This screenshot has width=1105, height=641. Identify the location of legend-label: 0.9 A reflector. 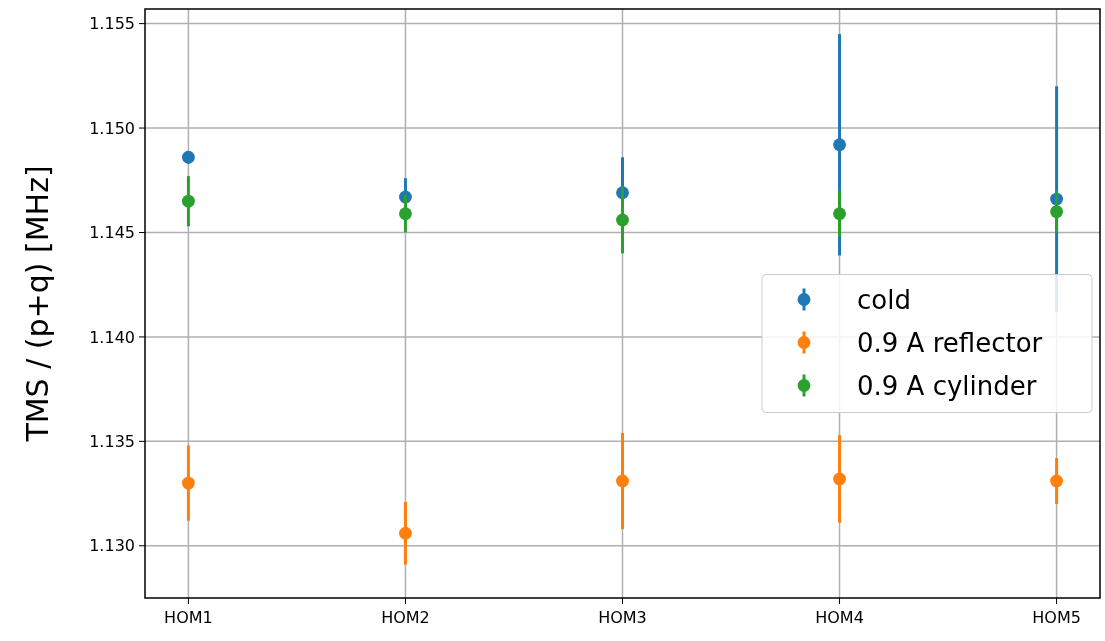
(950, 342).